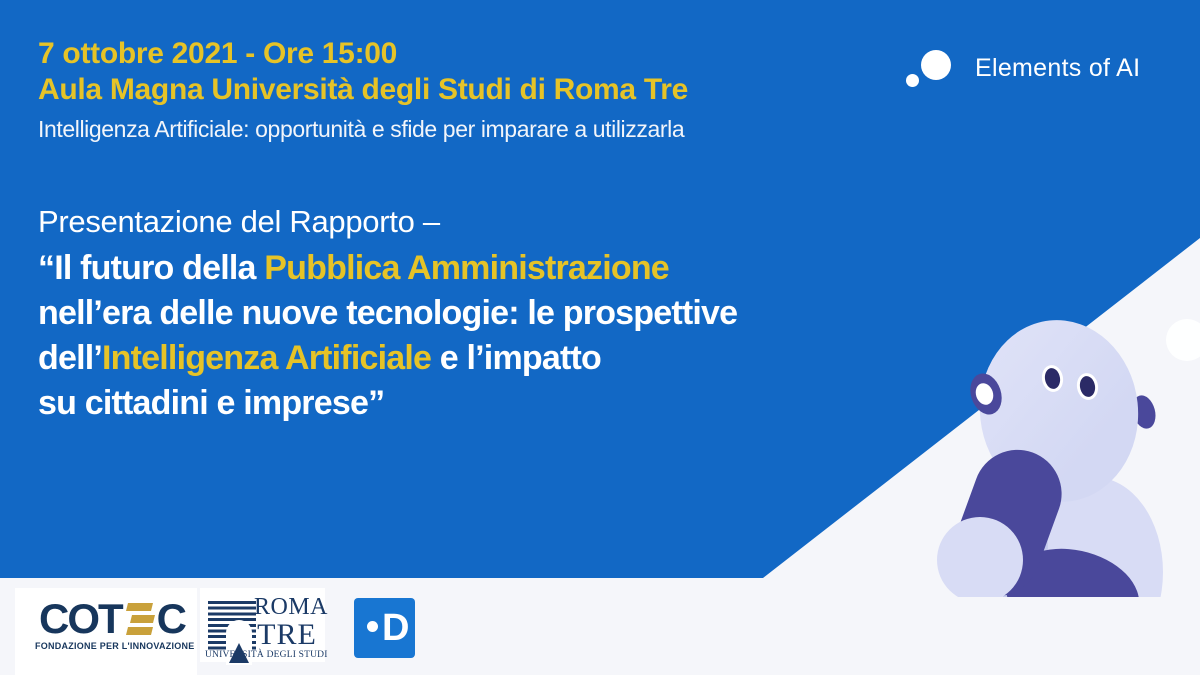 Image resolution: width=1200 pixels, height=675 pixels. I want to click on title-line-3-highlight: Intelligenza Artificiale, so click(267, 358).